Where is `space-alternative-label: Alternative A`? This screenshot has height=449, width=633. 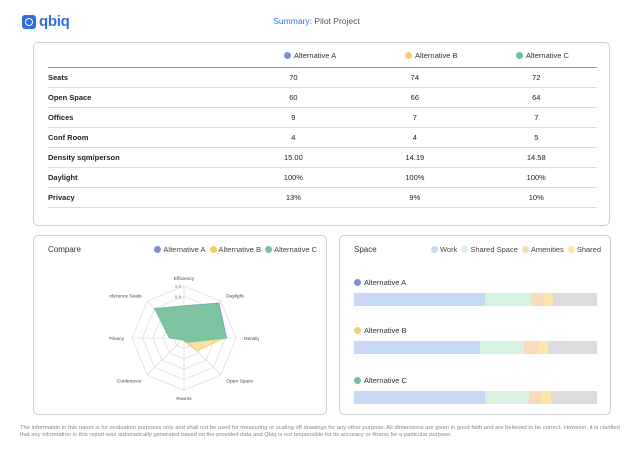
space-alternative-label: Alternative A is located at coordinates (380, 282).